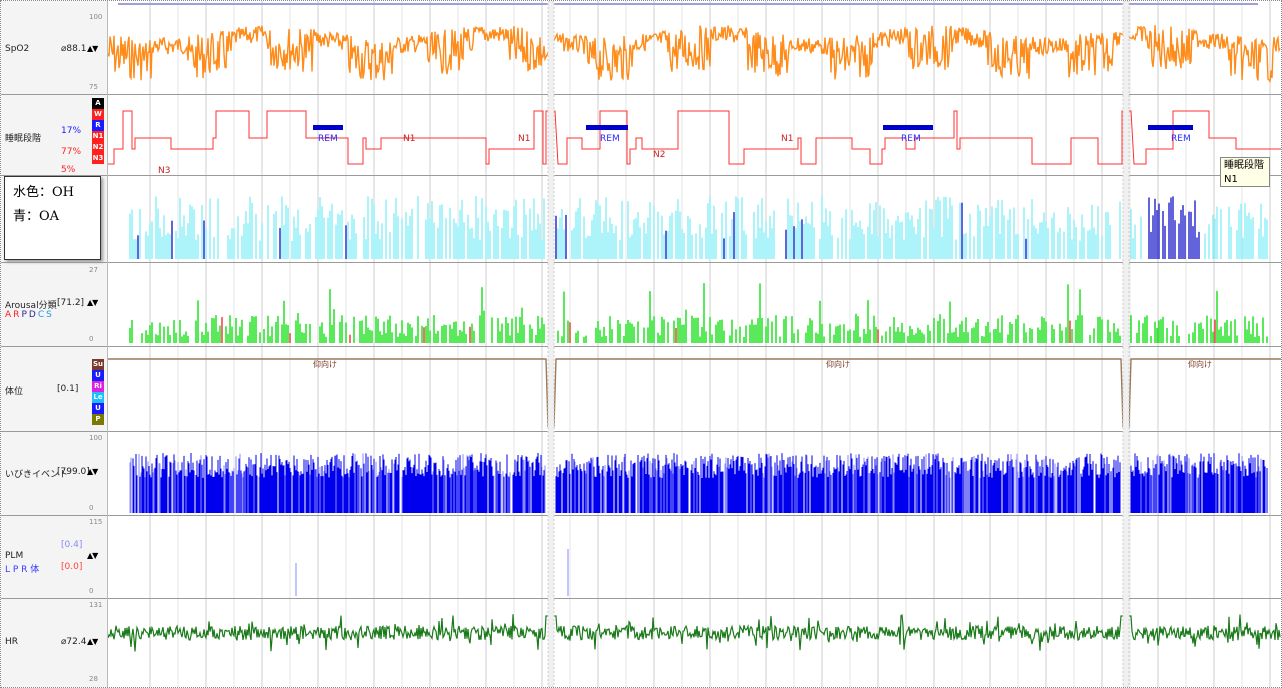 The width and height of the screenshot is (1282, 688). Describe the element at coordinates (93, 679) in the screenshot. I see `scale-min: 28` at that location.